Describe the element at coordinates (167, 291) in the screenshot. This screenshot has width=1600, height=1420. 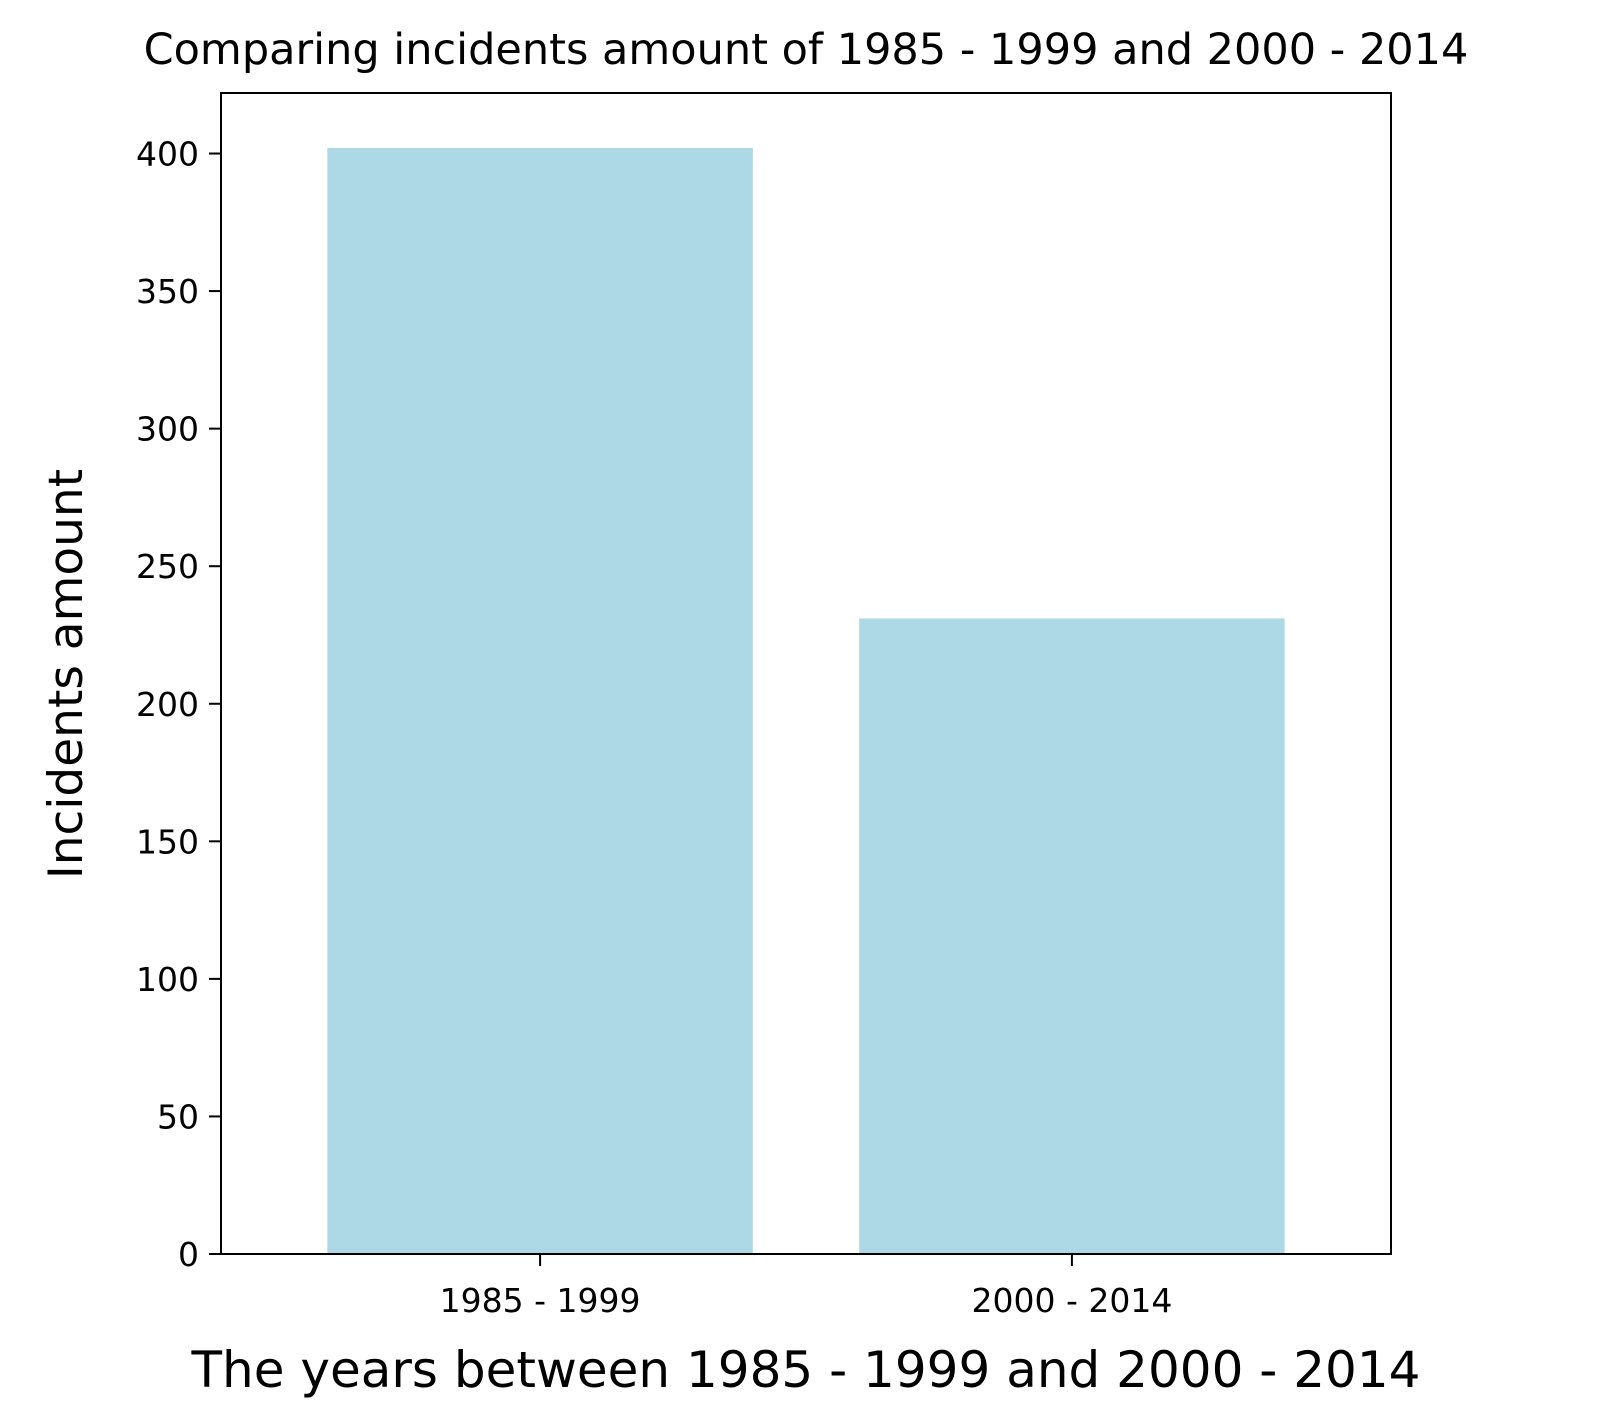
I see `y-tick-label: 350` at that location.